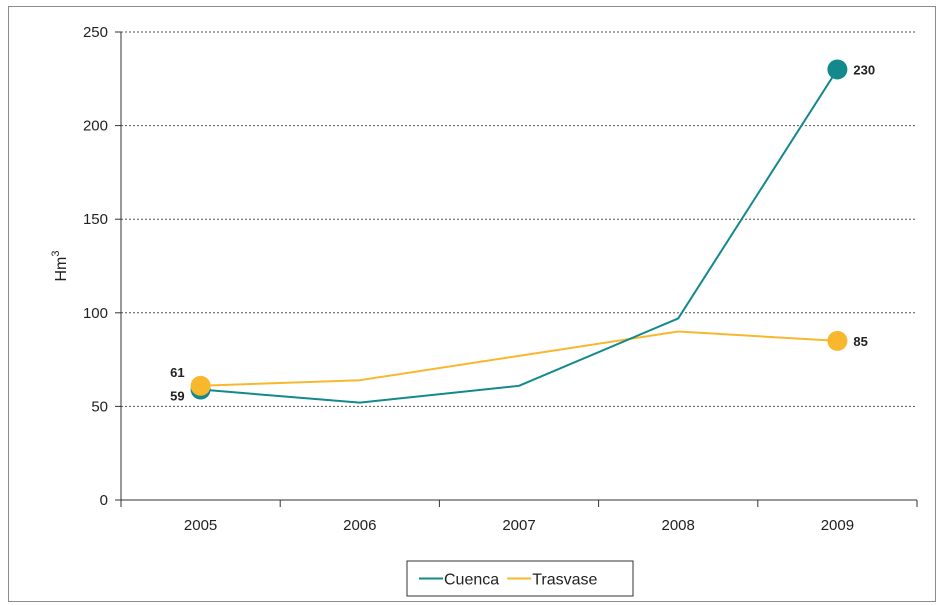 This screenshot has width=944, height=606. Describe the element at coordinates (519, 358) in the screenshot. I see `series-line-trasvase` at that location.